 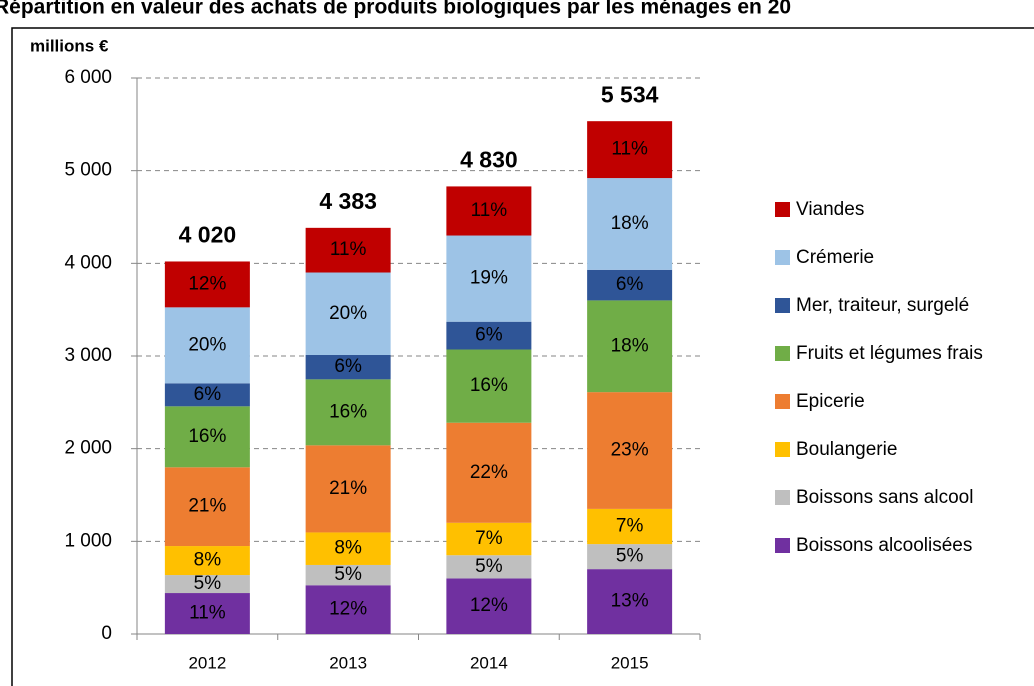 I want to click on total-label: 4 383, so click(x=348, y=201).